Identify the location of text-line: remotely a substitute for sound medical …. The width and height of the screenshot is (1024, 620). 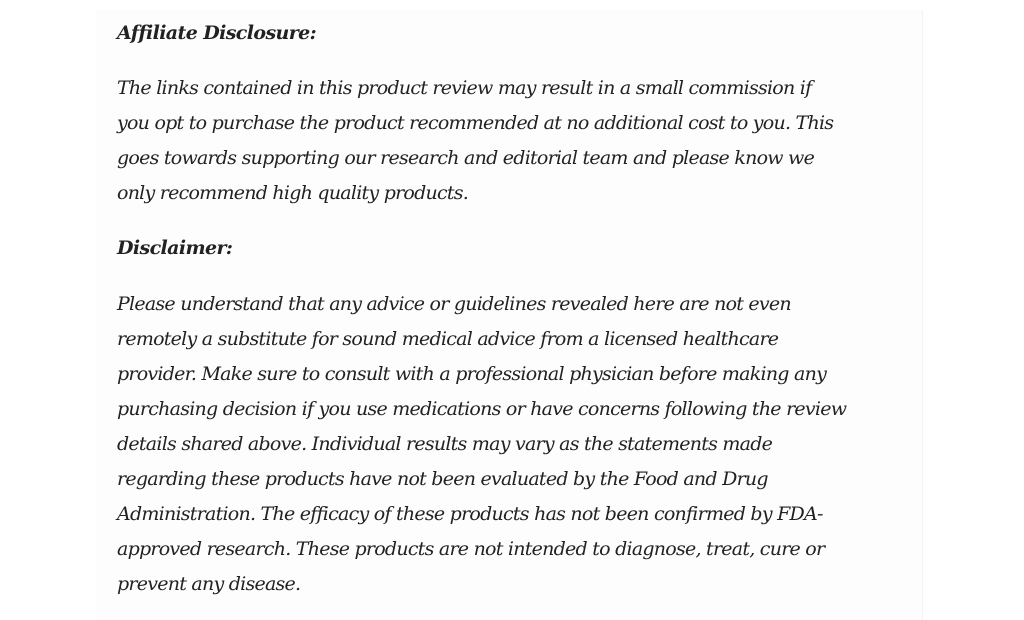
(448, 339).